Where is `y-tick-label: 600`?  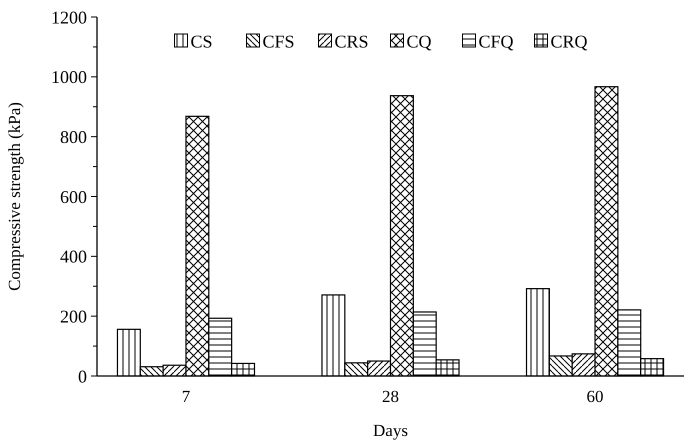 y-tick-label: 600 is located at coordinates (73, 196).